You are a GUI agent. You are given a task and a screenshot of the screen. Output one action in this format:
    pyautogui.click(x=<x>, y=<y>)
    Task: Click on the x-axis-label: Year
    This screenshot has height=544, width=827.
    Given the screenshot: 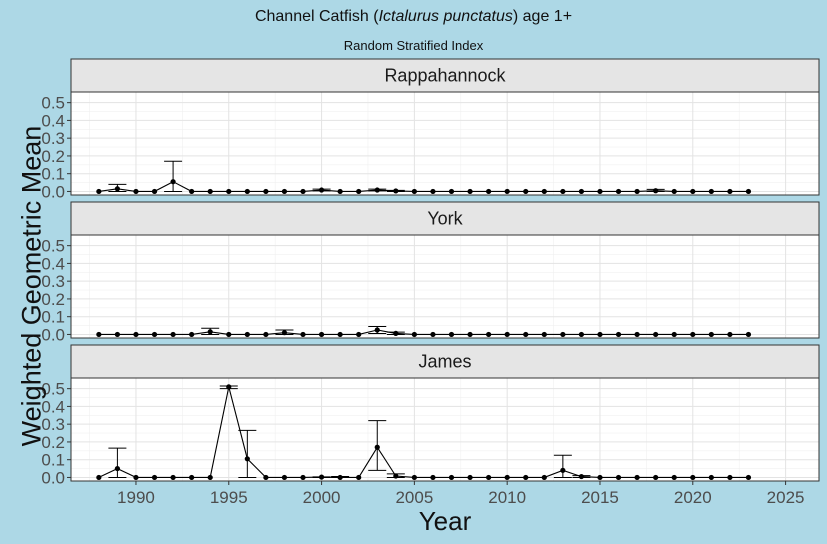 What is the action you would take?
    pyautogui.click(x=445, y=521)
    